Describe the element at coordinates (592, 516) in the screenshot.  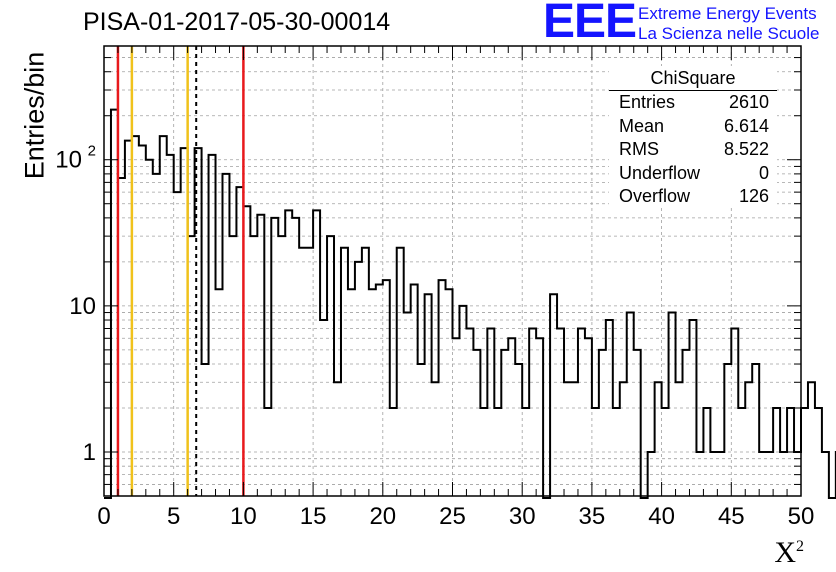
I see `x-tick-label: 35` at that location.